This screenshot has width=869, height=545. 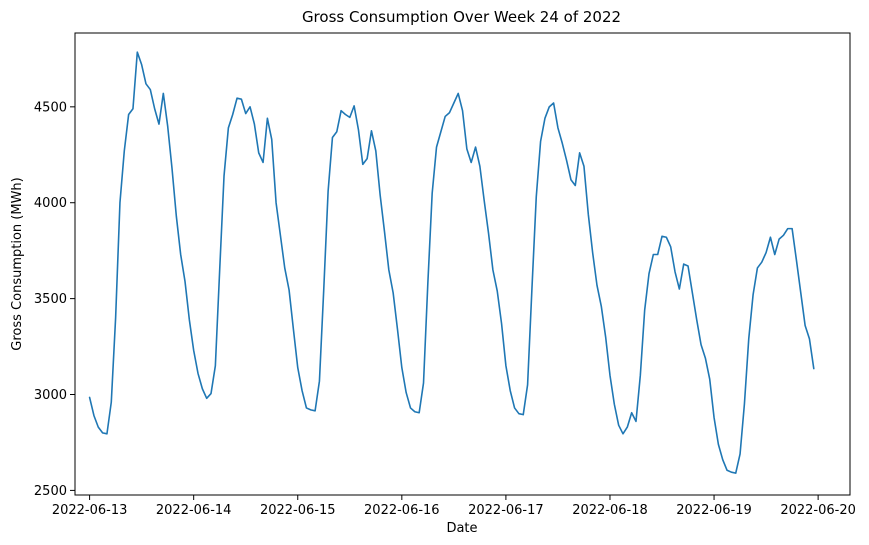 I want to click on x-tick-label: 2022-06-13, so click(x=90, y=510).